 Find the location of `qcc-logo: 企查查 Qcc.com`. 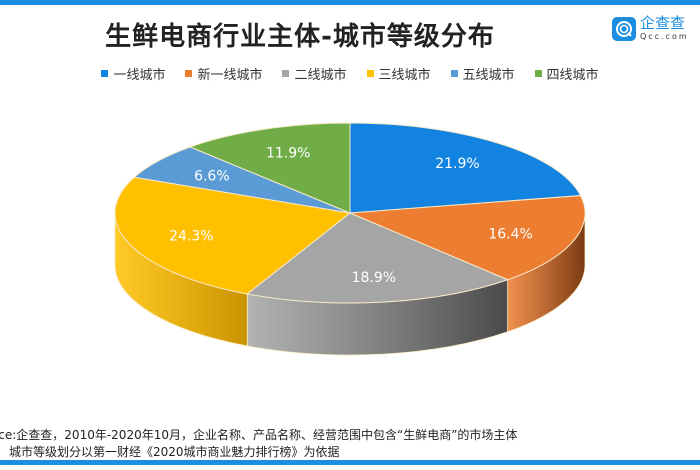

qcc-logo: 企查查 Qcc.com is located at coordinates (650, 28).